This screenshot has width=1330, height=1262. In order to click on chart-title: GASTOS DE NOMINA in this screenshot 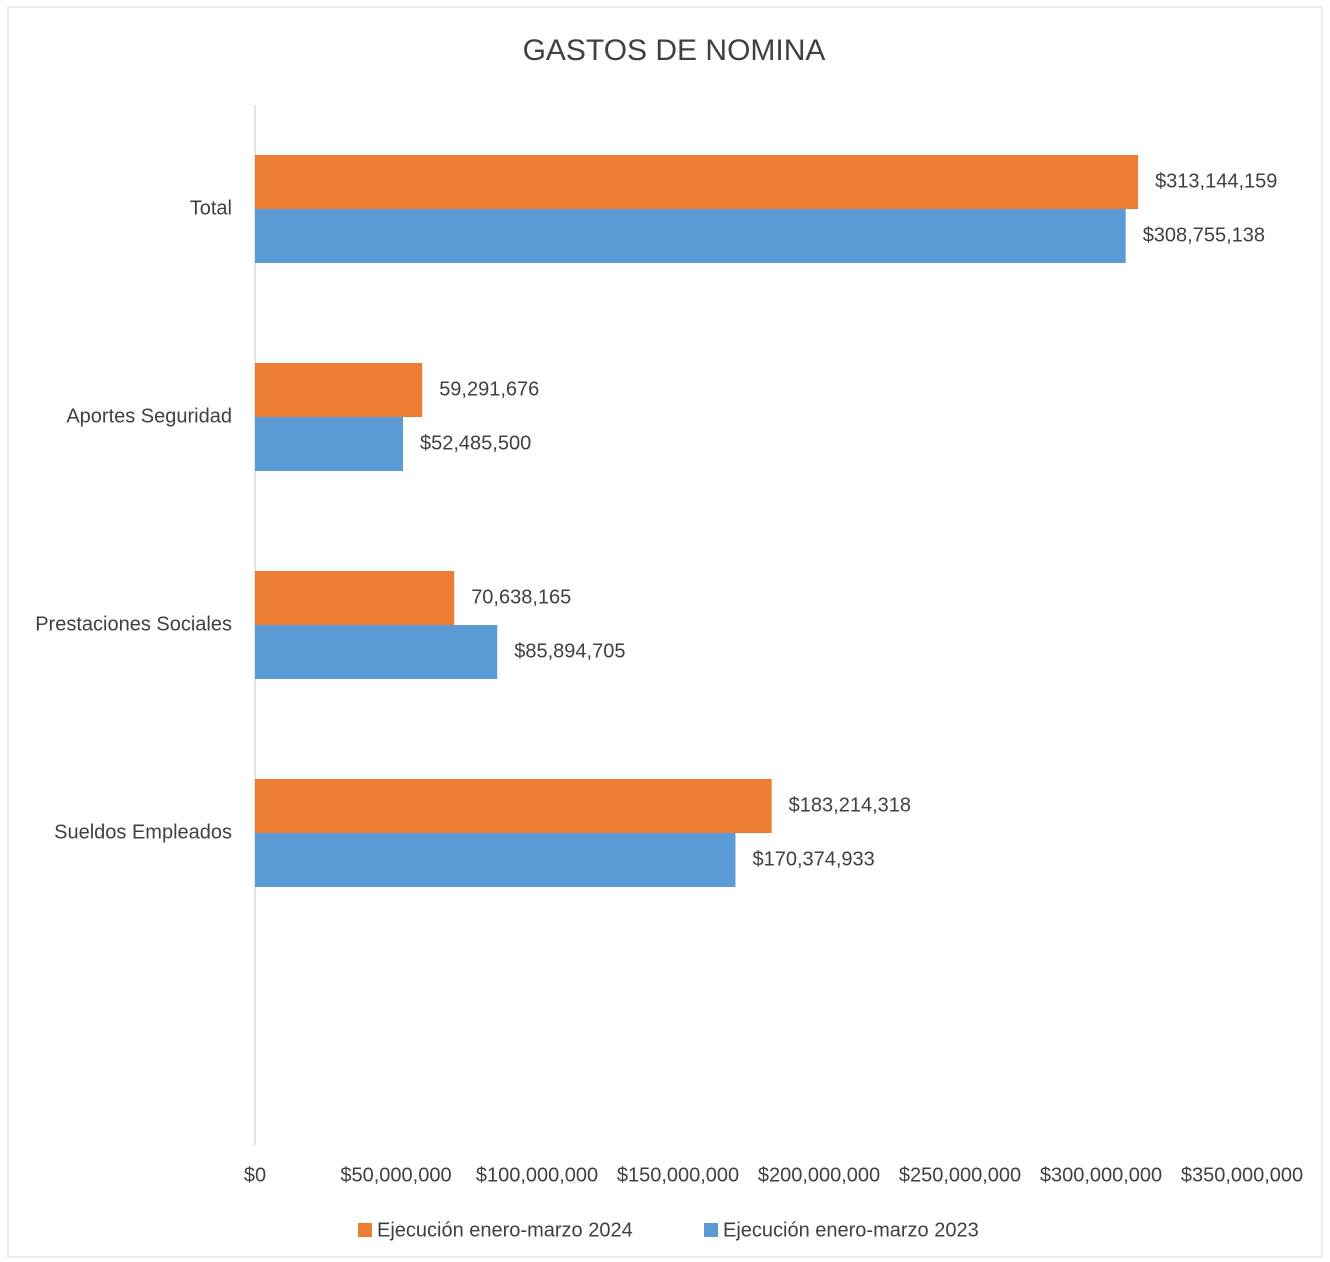, I will do `click(674, 50)`.